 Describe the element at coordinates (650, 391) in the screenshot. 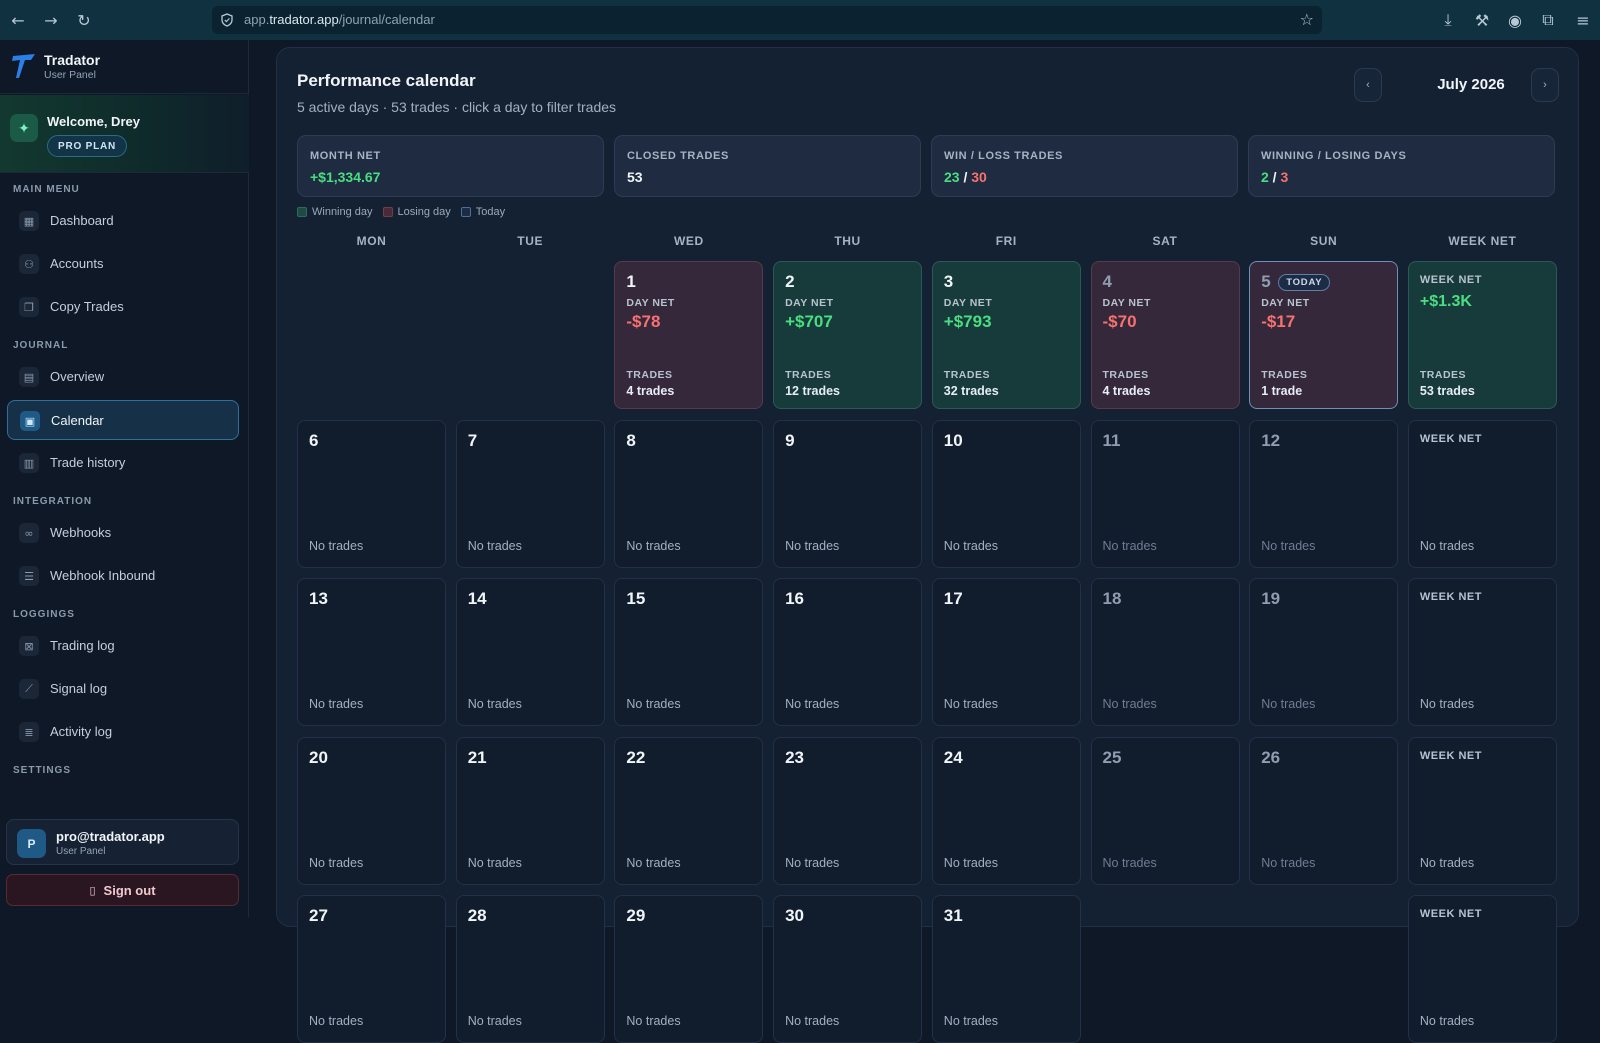

I see `trades-count: 4 trades` at that location.